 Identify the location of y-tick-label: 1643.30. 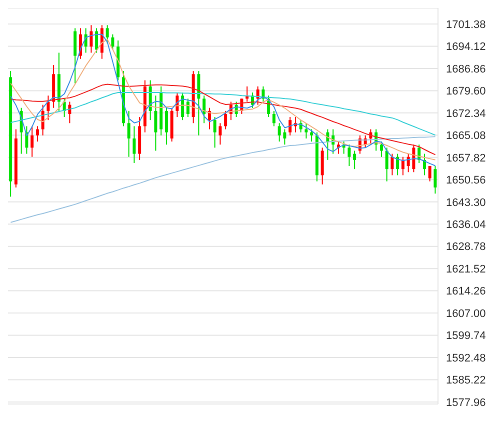
(466, 202).